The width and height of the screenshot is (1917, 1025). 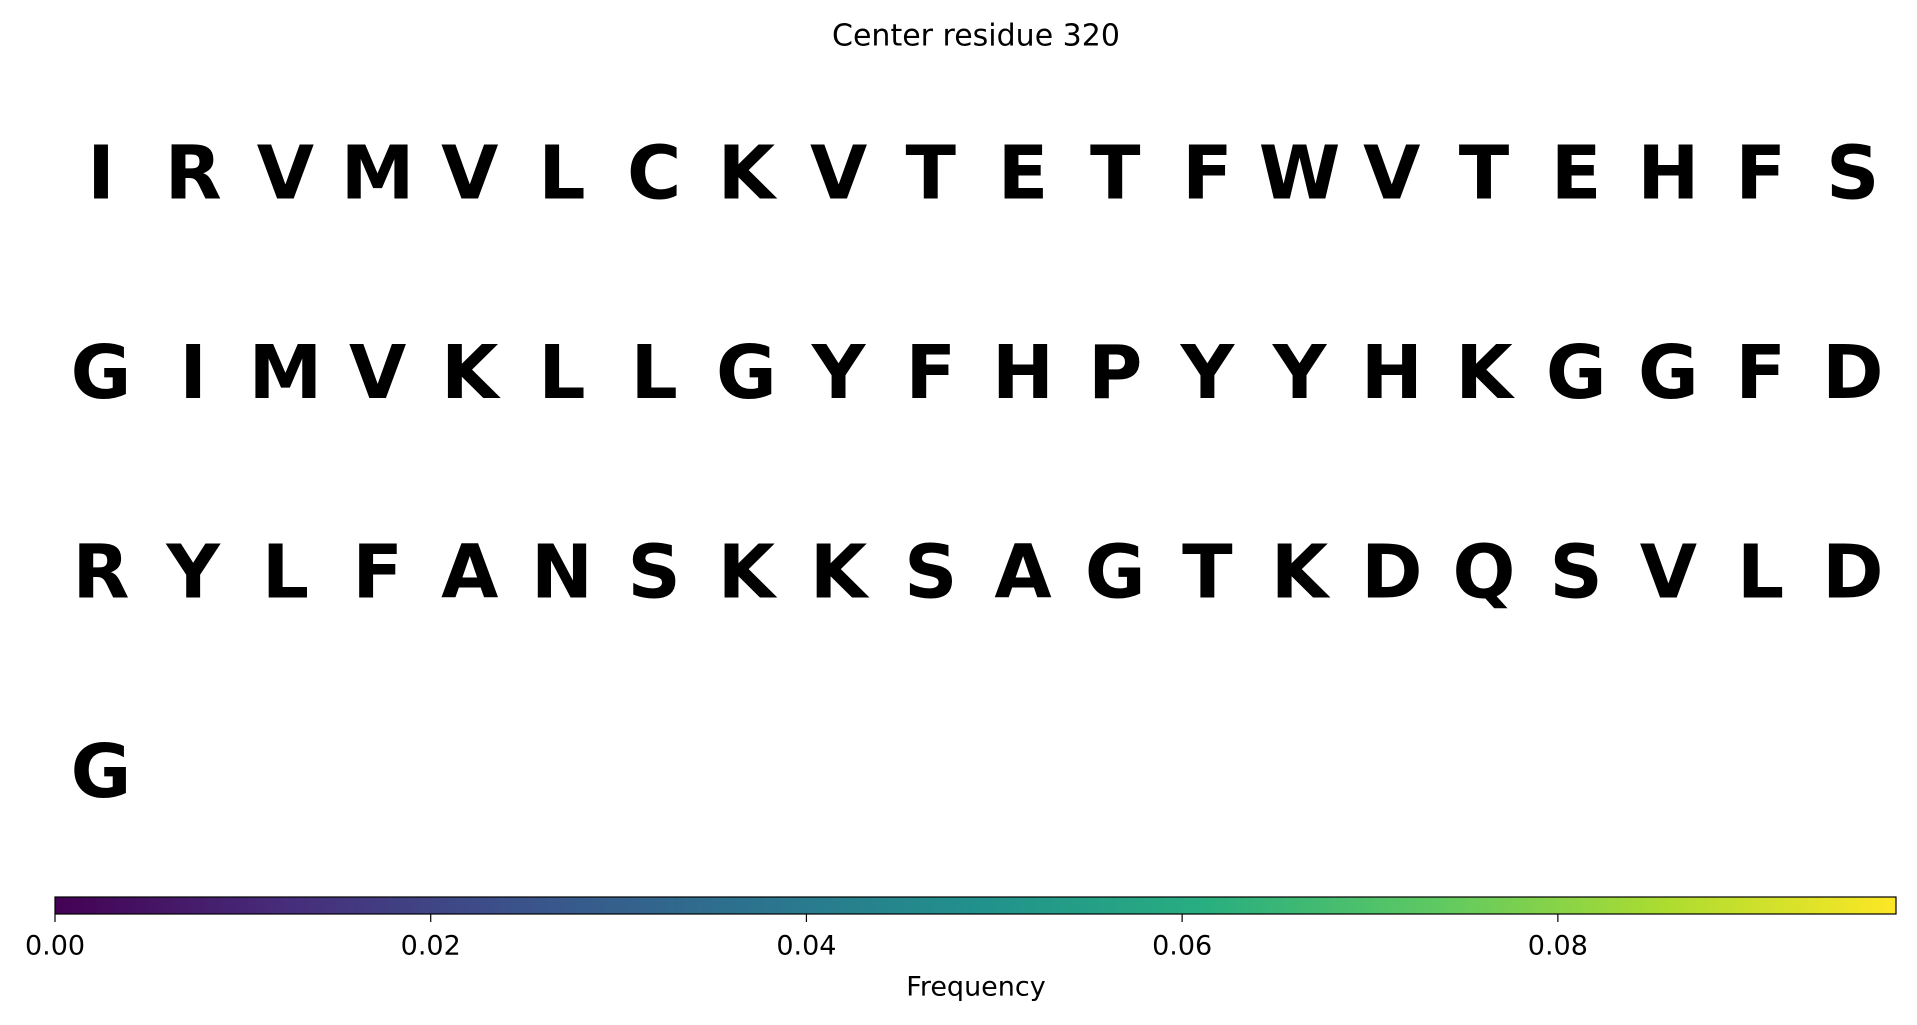 I want to click on x-tick-label: 0.00, so click(x=55, y=946).